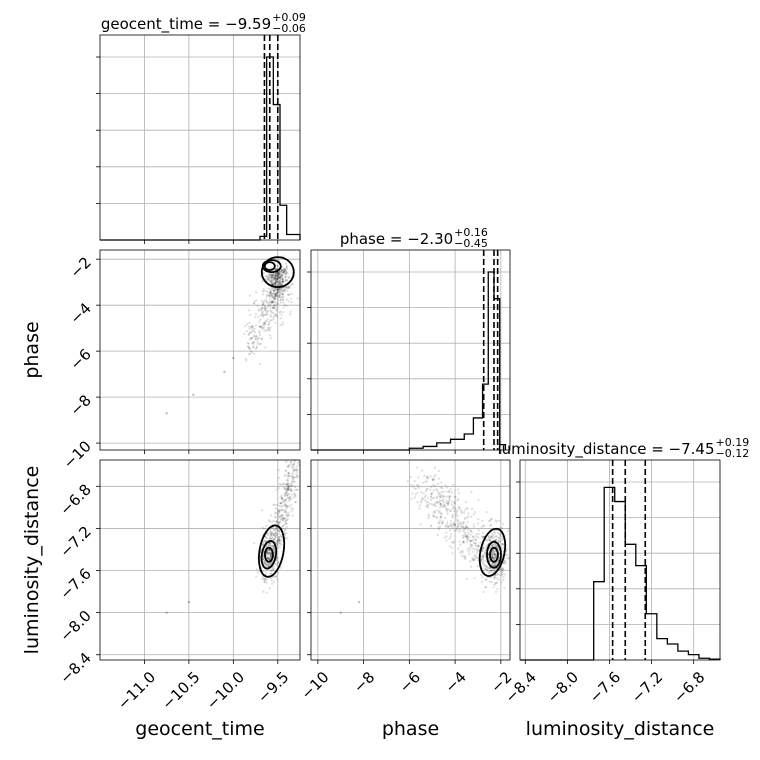 This screenshot has width=760, height=760. What do you see at coordinates (410, 682) in the screenshot?
I see `x-tick-label-phase: −6` at bounding box center [410, 682].